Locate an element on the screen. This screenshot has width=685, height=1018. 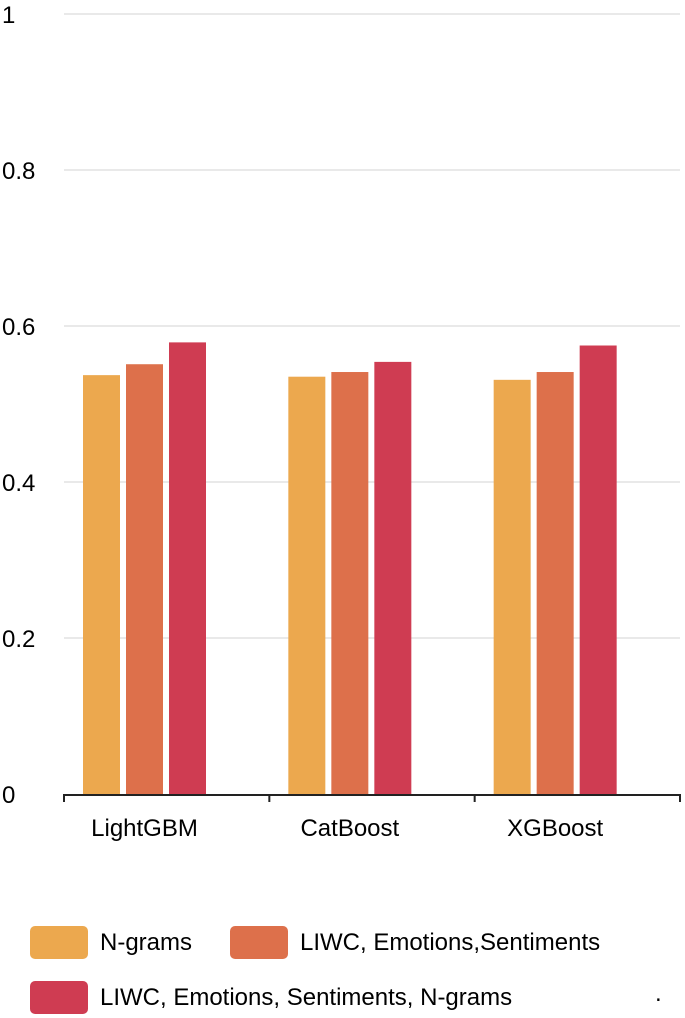
x-axis is located at coordinates (372, 798).